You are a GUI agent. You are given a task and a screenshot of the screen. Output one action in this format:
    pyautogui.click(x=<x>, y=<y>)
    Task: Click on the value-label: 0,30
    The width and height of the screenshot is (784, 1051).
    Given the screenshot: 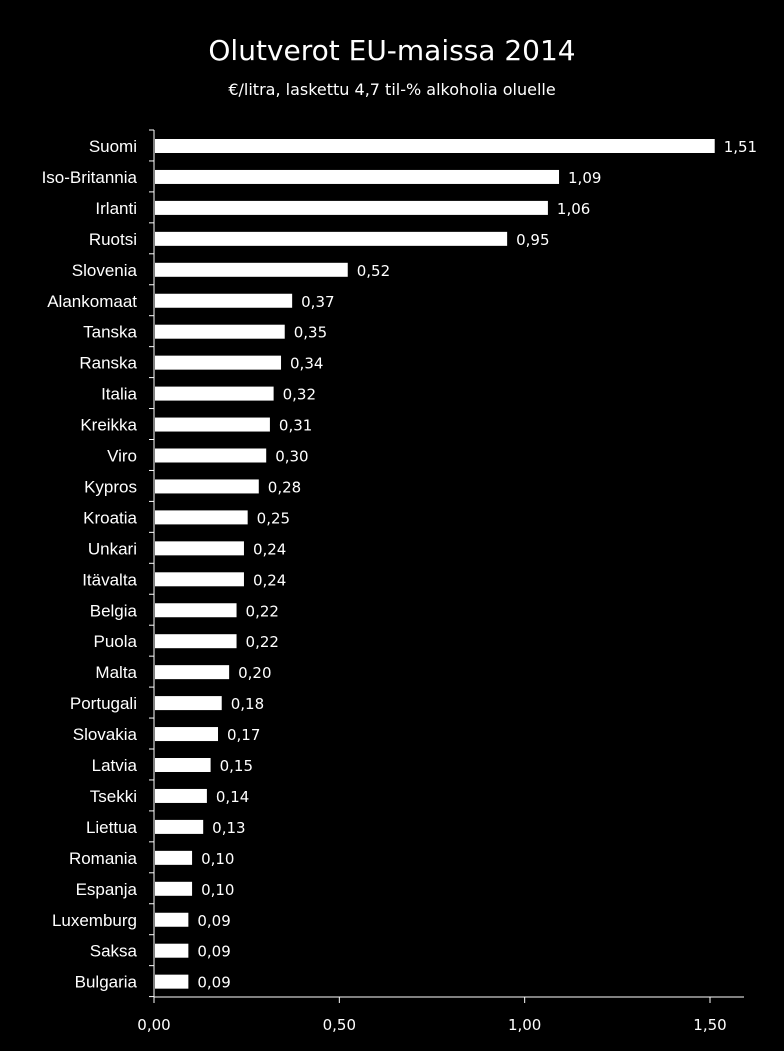 What is the action you would take?
    pyautogui.click(x=291, y=457)
    